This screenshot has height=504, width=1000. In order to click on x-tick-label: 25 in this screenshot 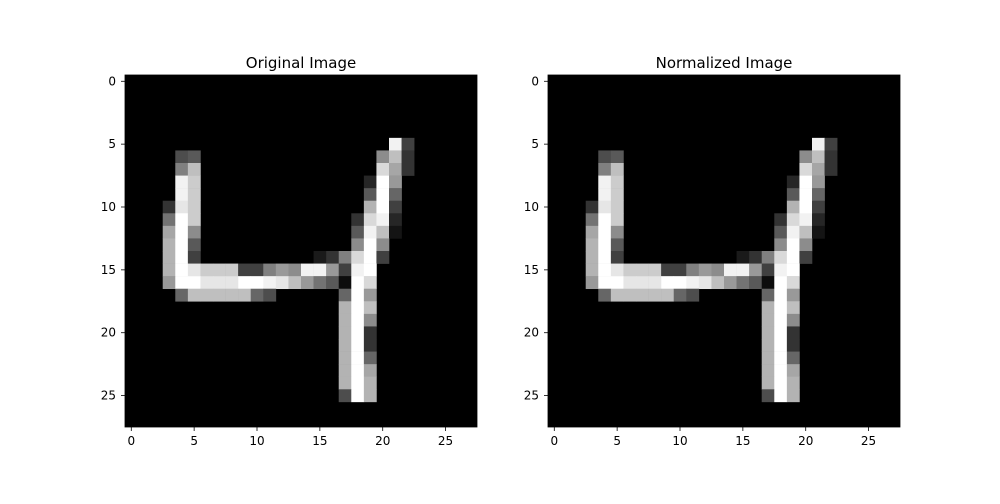, I will do `click(445, 441)`.